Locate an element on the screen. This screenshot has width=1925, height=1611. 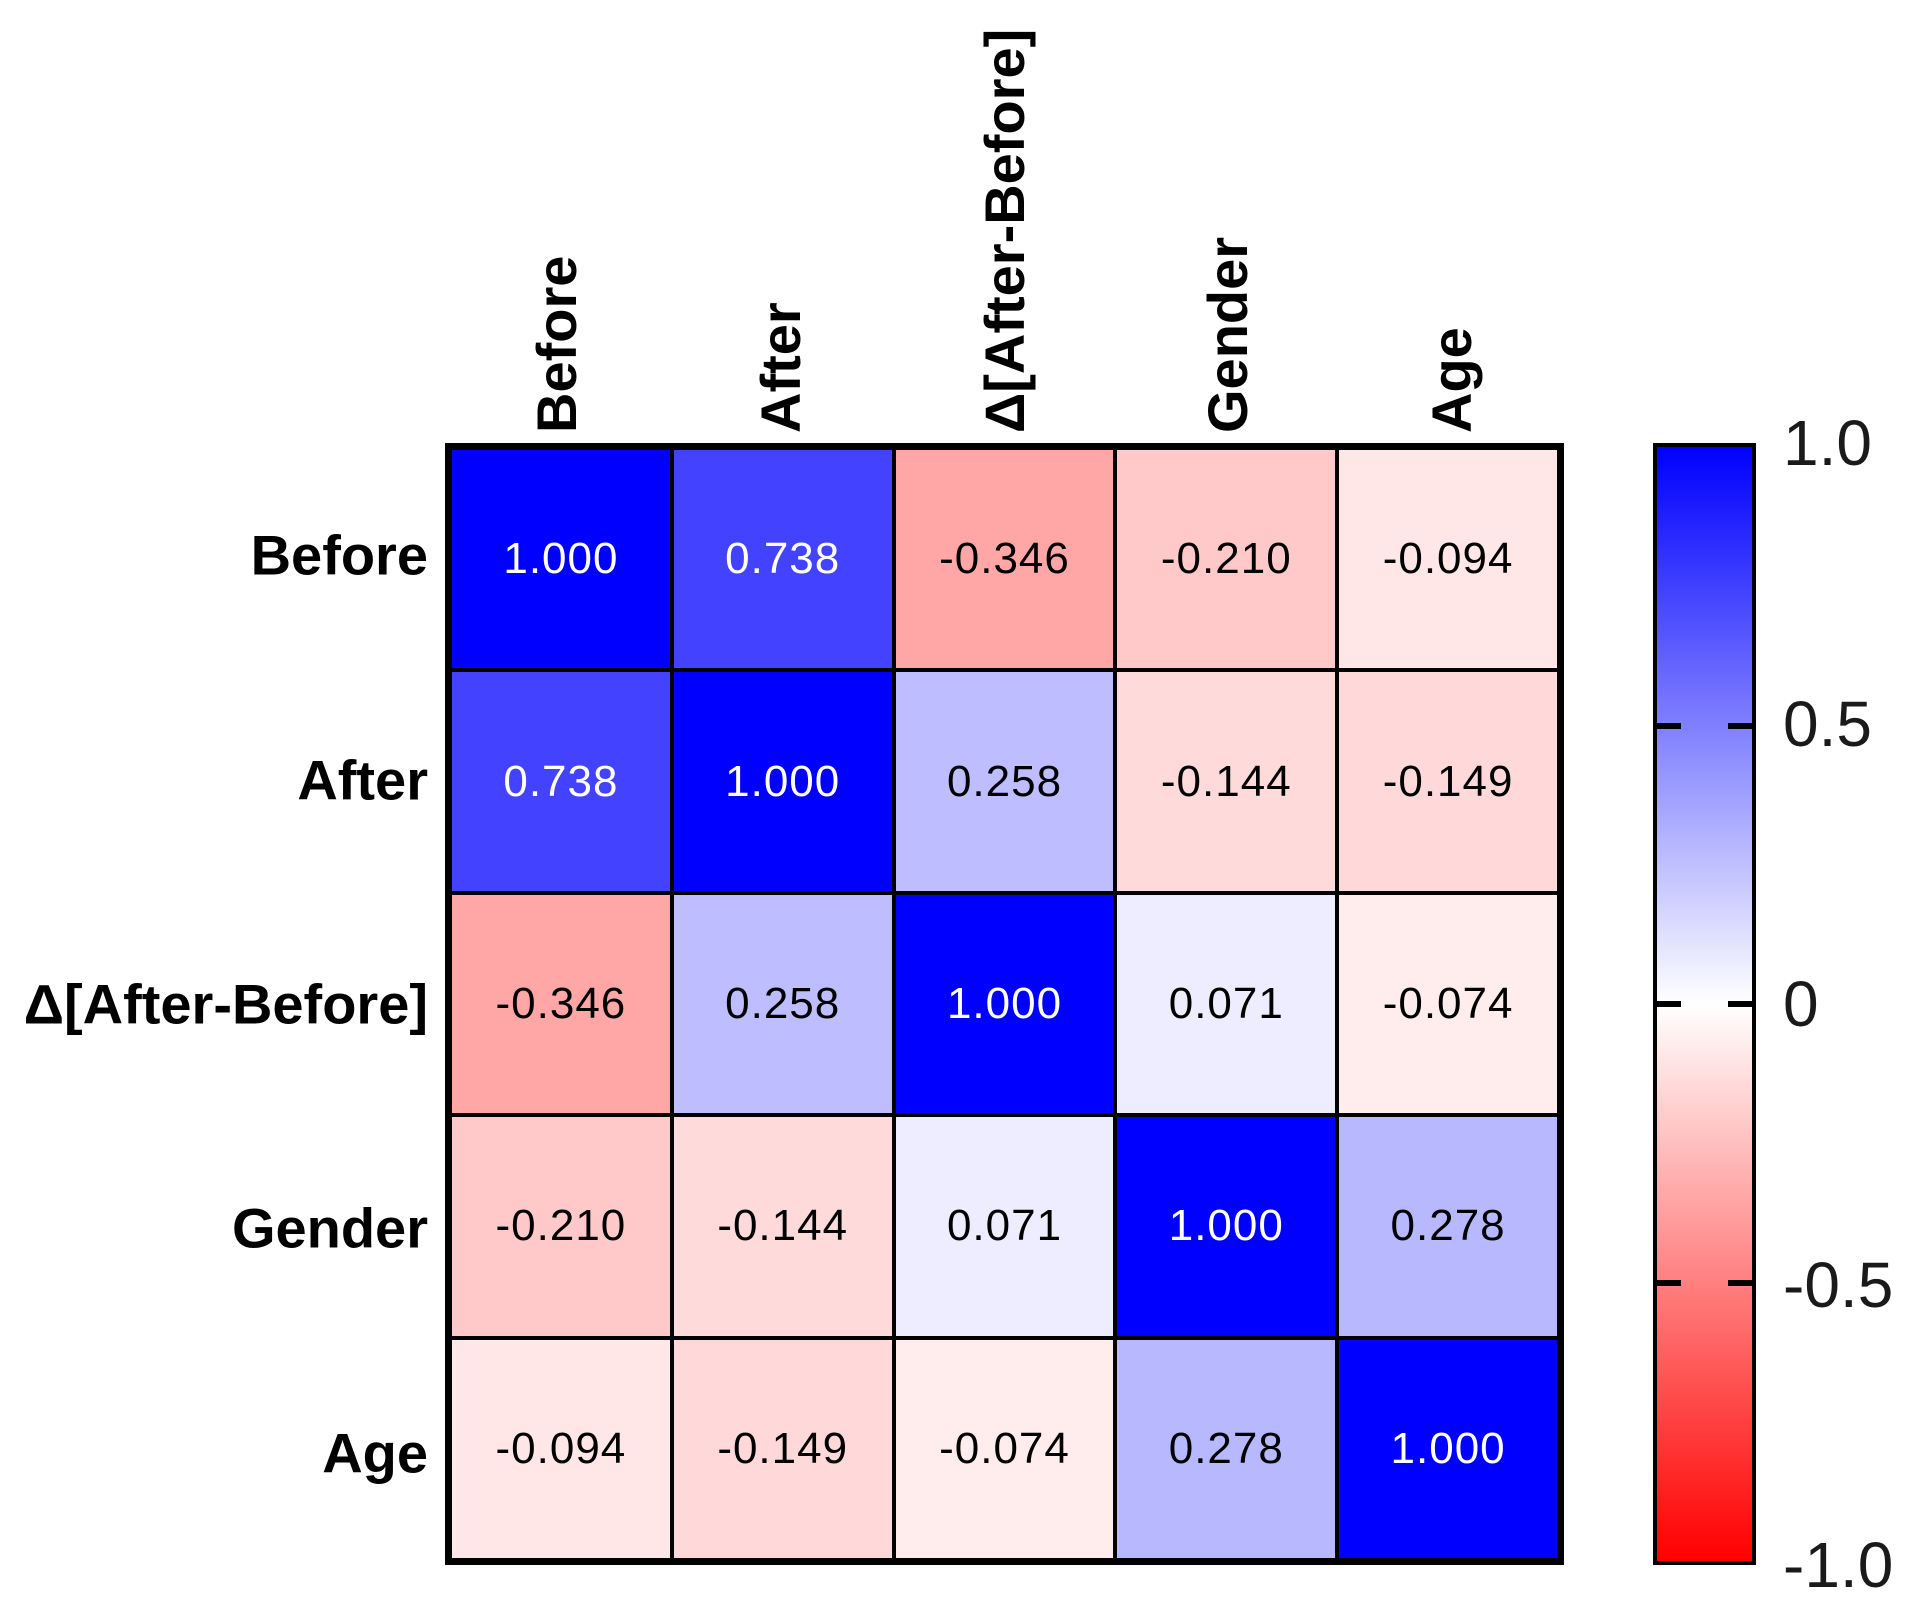
heatmap-cell-delta-after-before-age: -0.074 is located at coordinates (1448, 1004).